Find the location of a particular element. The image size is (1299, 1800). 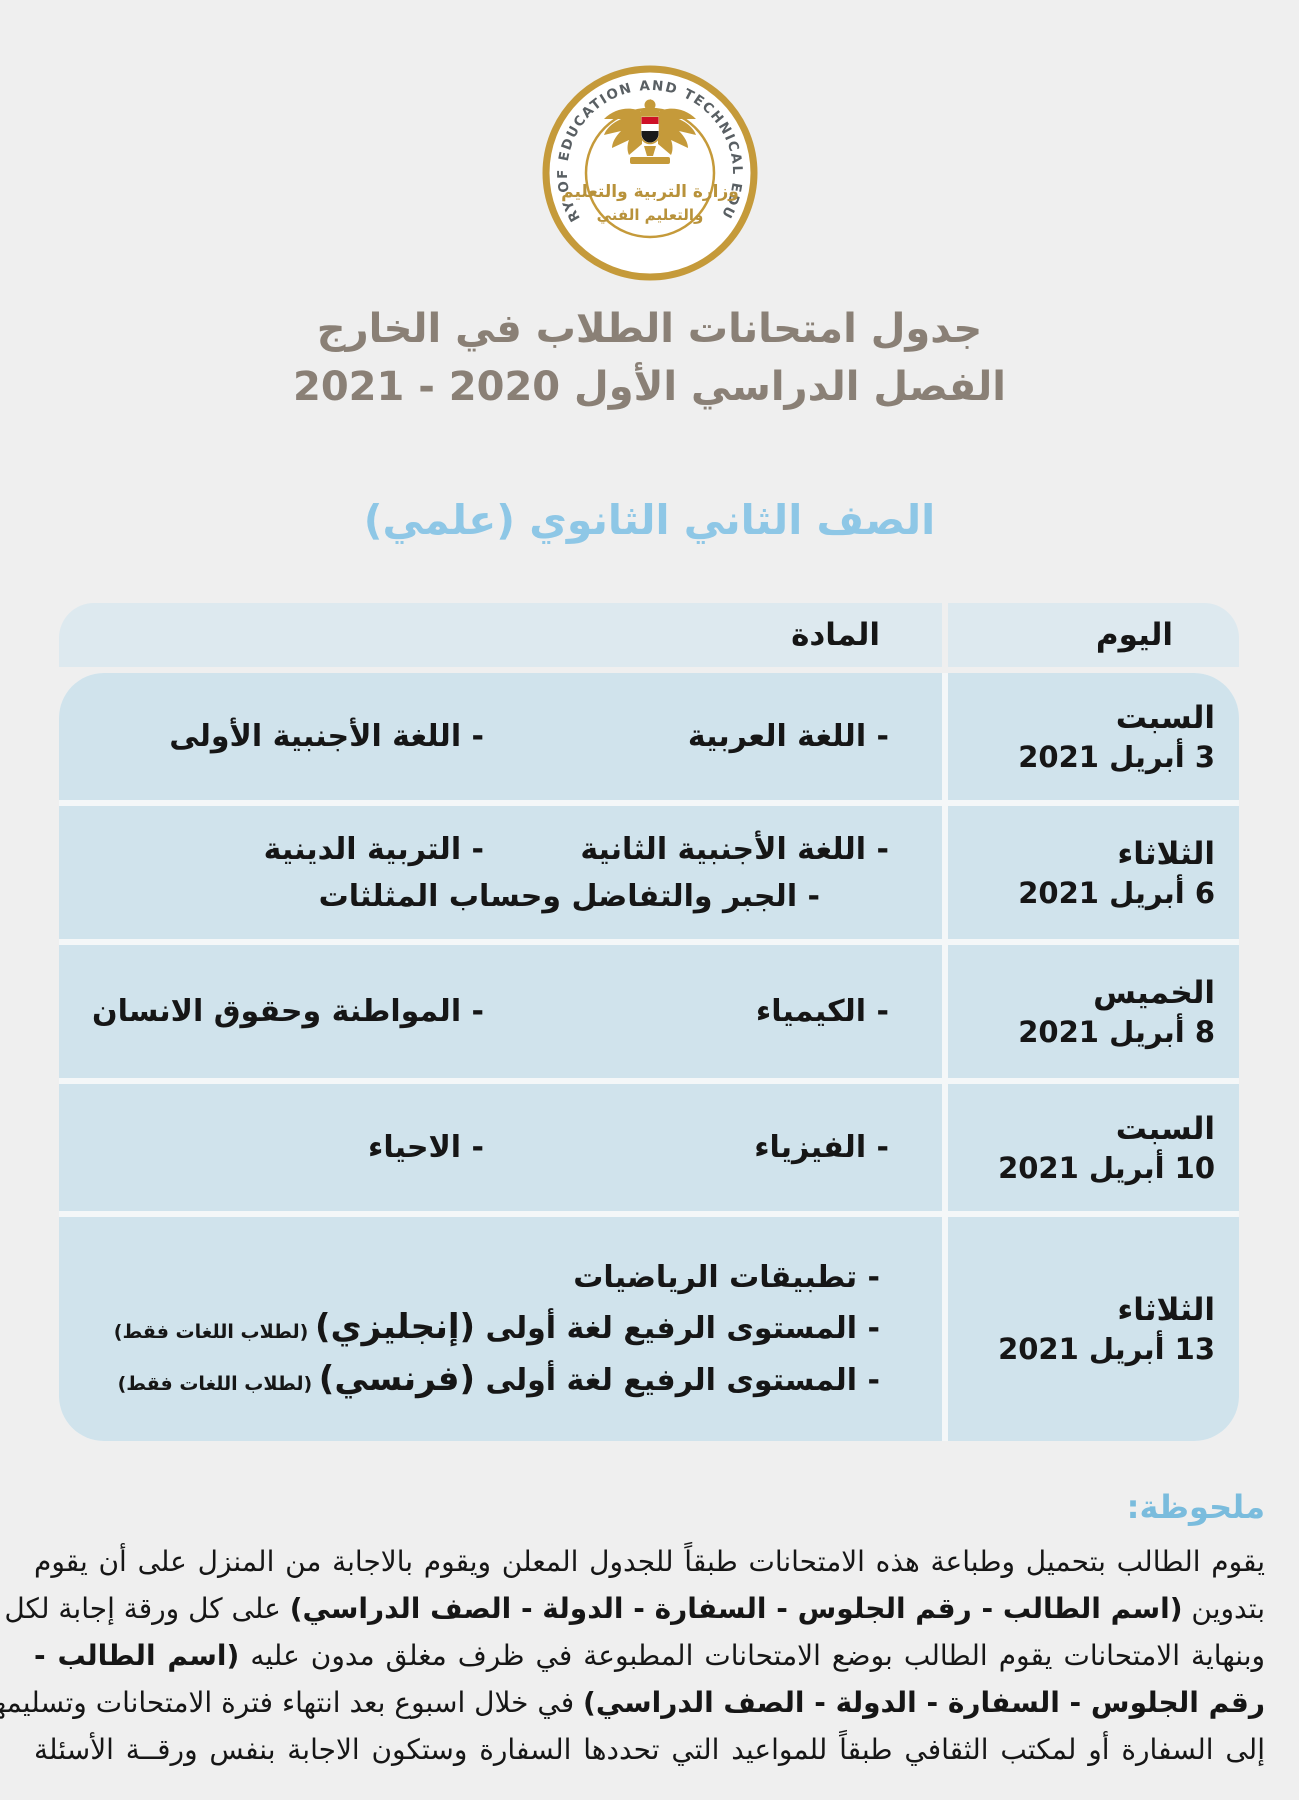

day-date: 8 أبريل 2021 is located at coordinates (1116, 1031).